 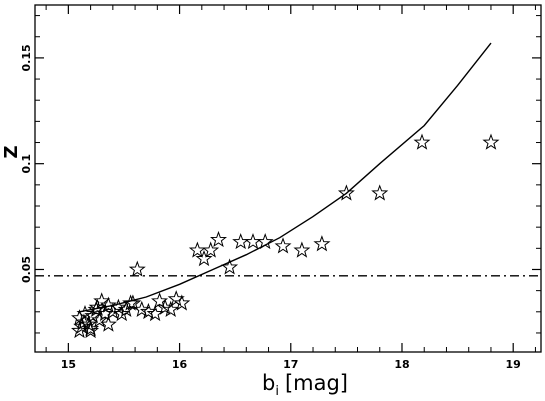 I want to click on x-tick-label: 15, so click(x=68, y=364).